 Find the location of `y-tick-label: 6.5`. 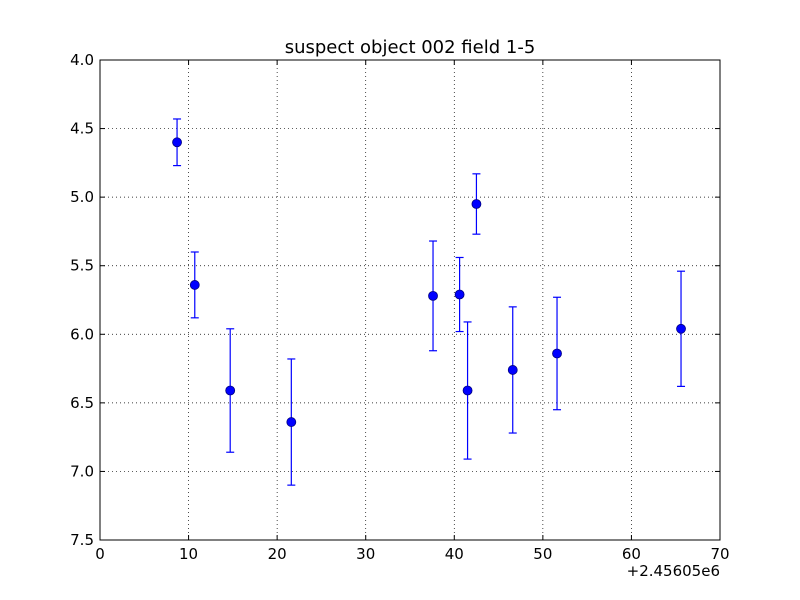

y-tick-label: 6.5 is located at coordinates (82, 403).